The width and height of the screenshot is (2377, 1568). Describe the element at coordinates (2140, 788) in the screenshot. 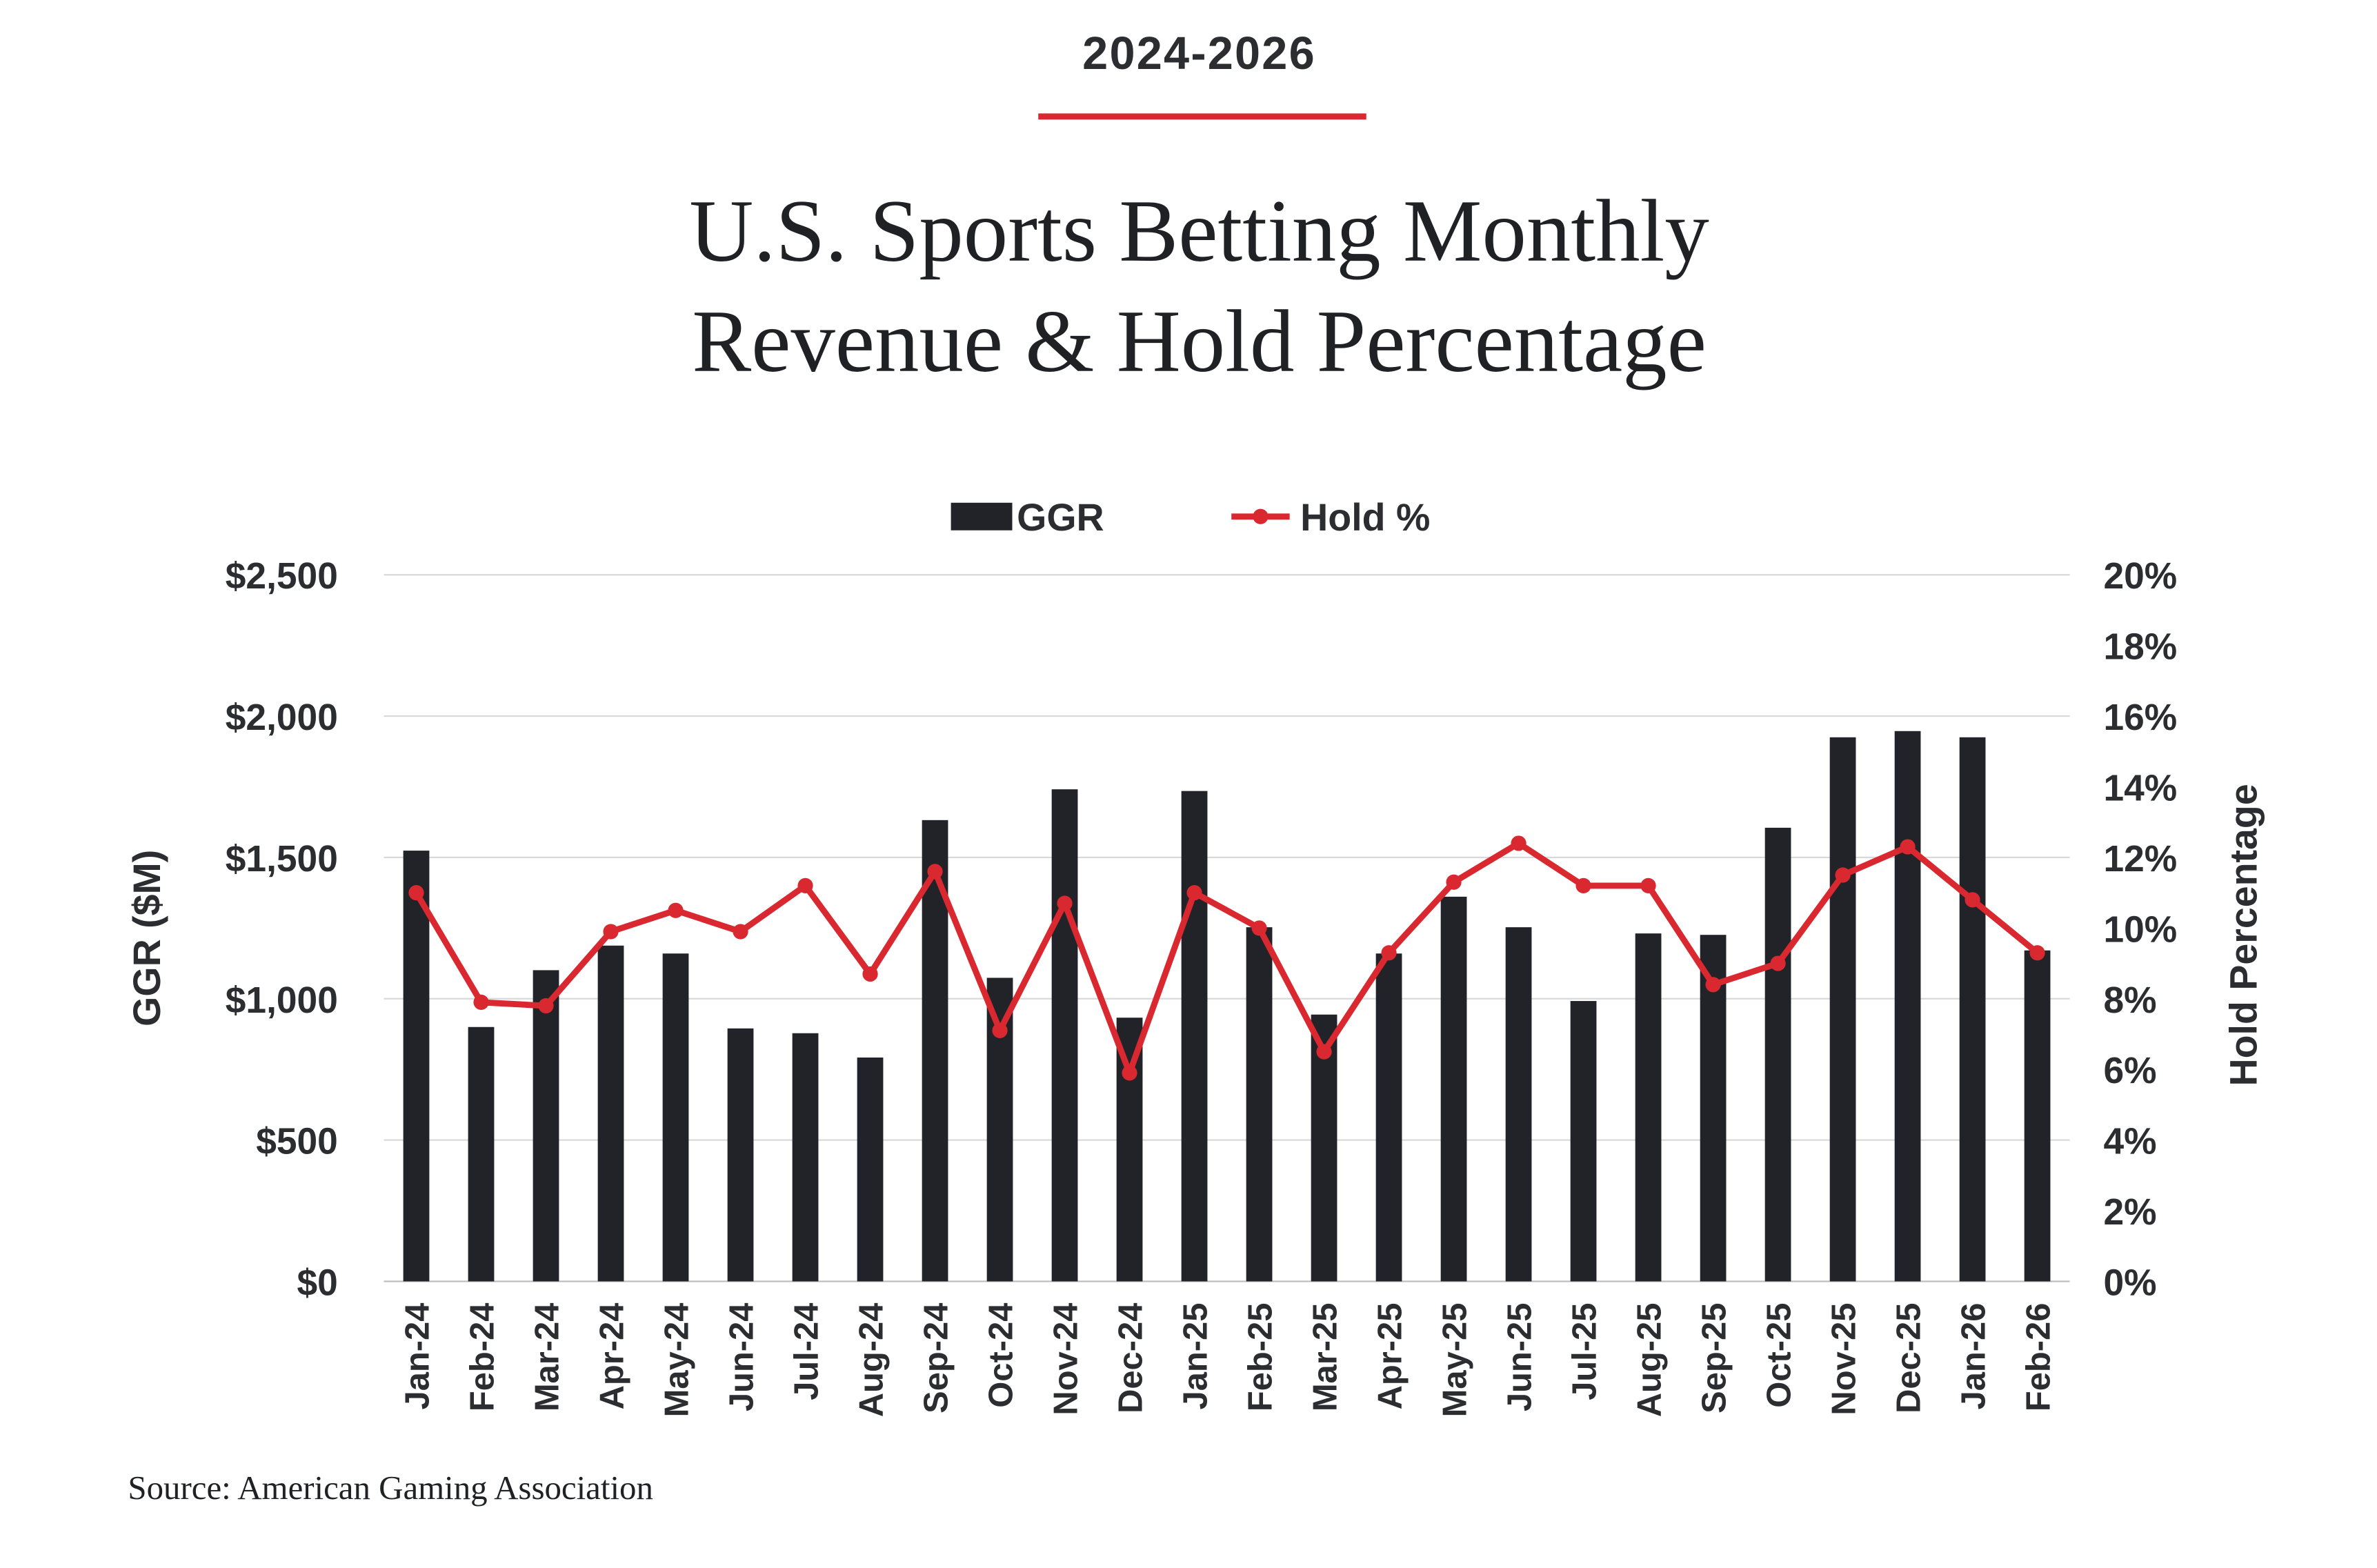

I see `y2-tick-label: 14%` at that location.